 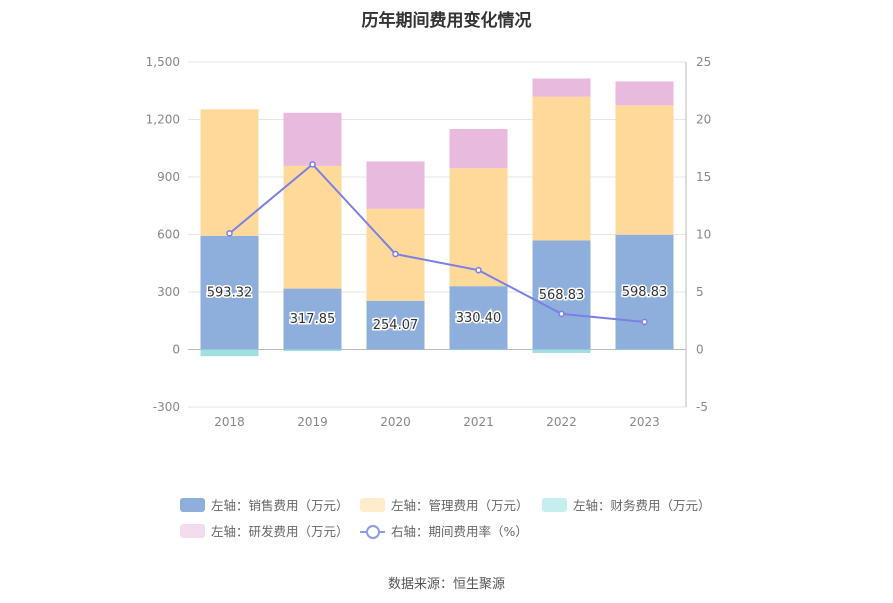 I want to click on left-axis-tick-label: 900, so click(x=168, y=177).